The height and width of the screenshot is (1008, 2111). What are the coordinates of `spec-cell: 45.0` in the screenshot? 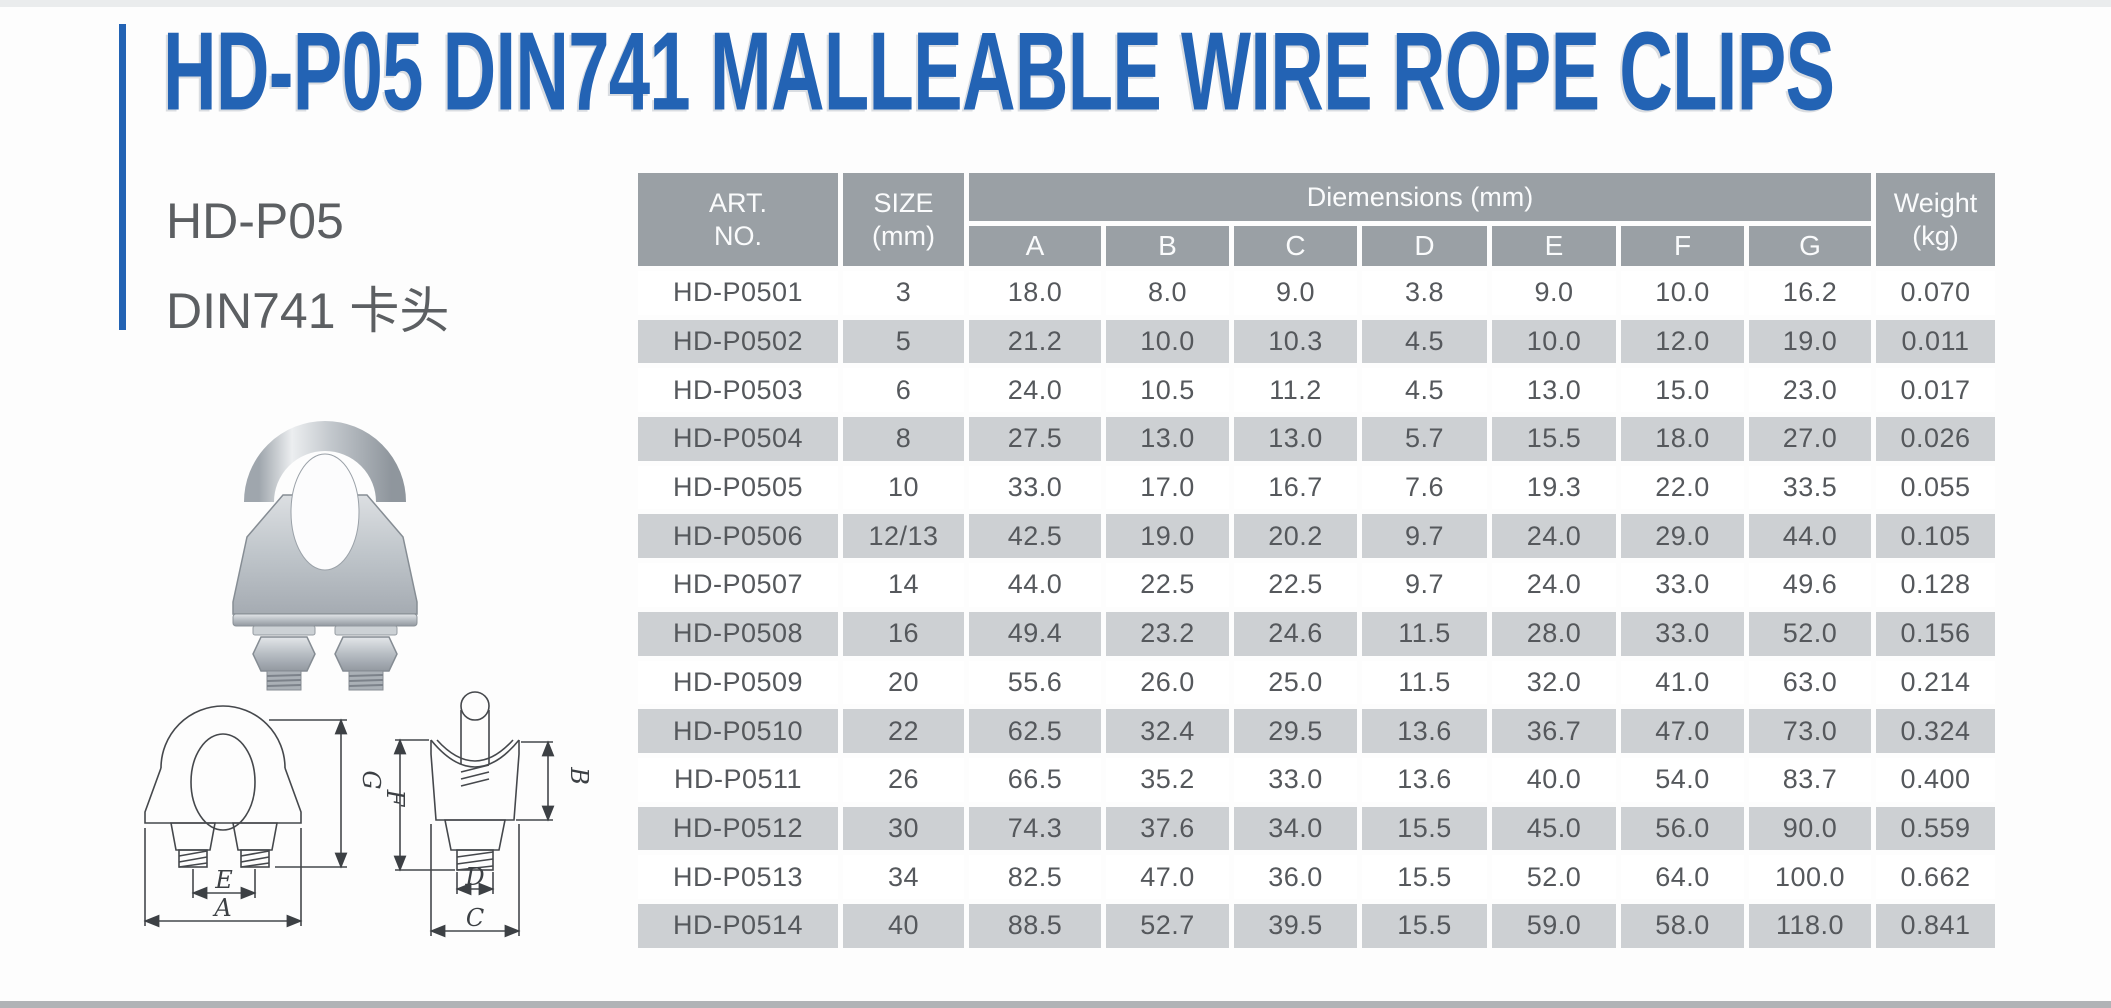 It's located at (1554, 828).